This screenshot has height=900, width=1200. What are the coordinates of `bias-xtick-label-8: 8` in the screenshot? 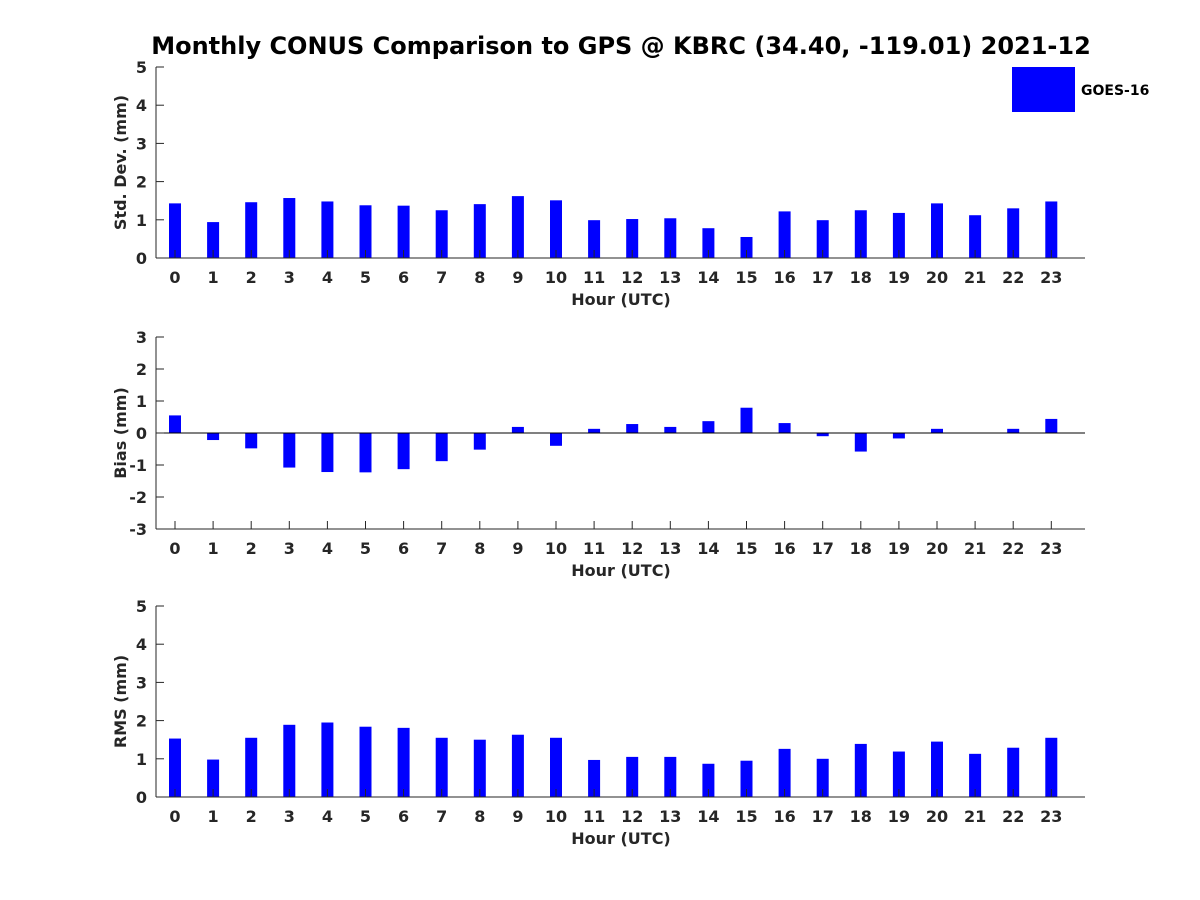 It's located at (479, 548).